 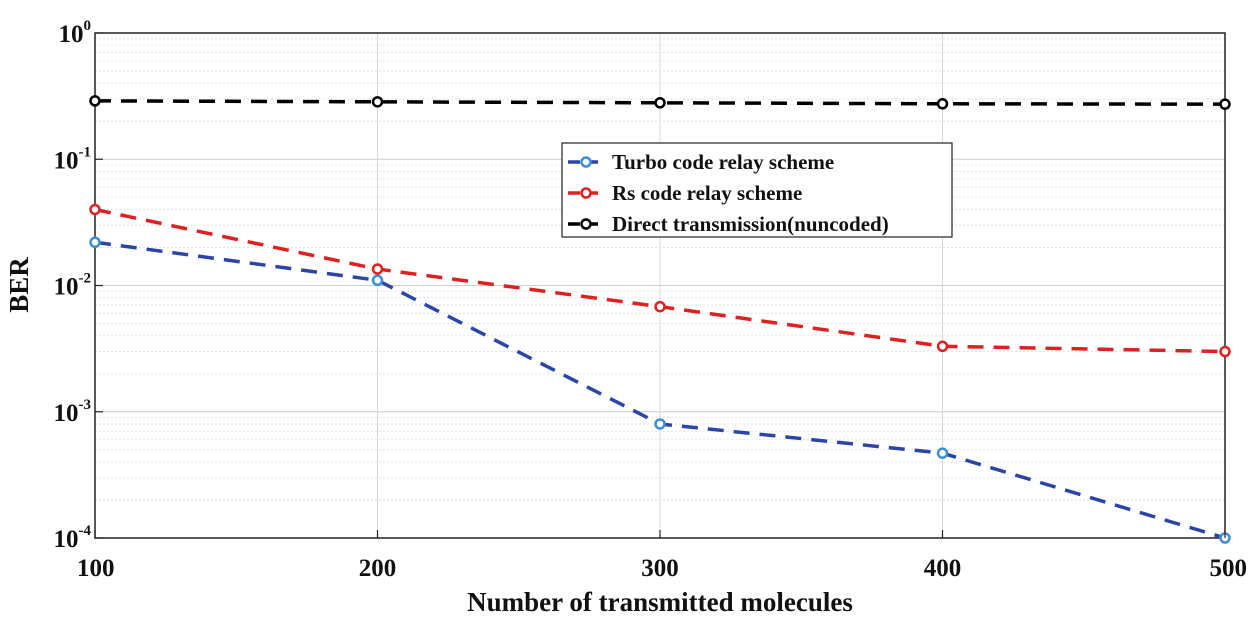 I want to click on x-tick-label: 200, so click(x=378, y=568).